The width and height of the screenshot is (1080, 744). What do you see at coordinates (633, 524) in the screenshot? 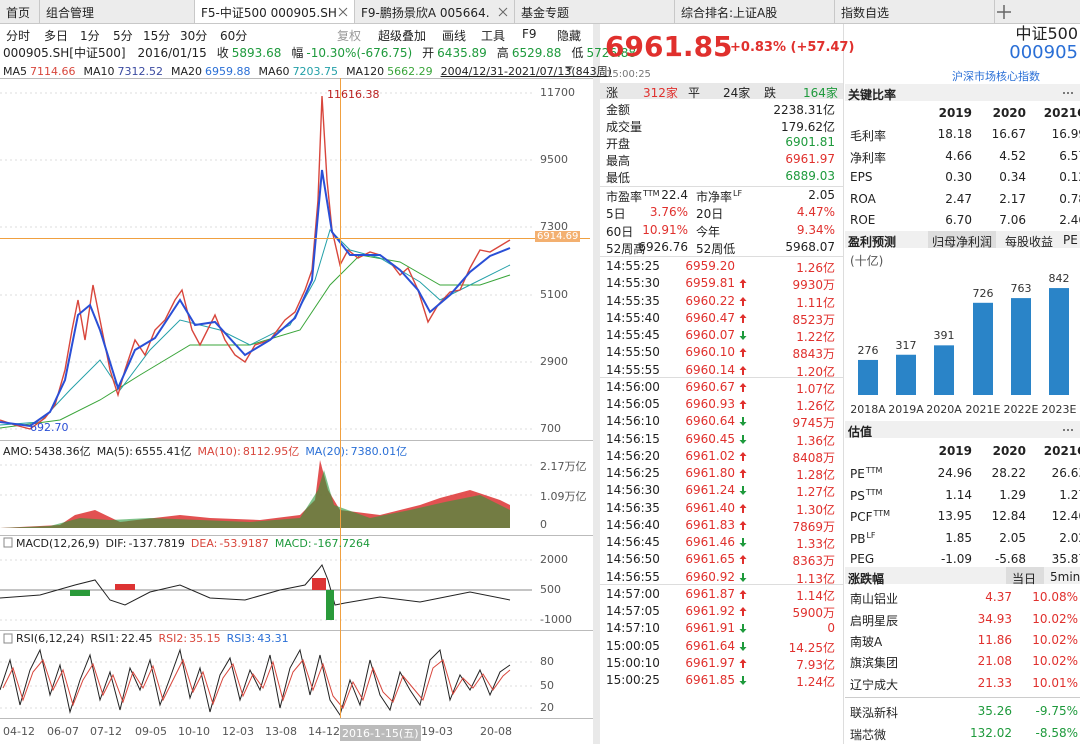
I see `tick-time: 14:56:40` at bounding box center [633, 524].